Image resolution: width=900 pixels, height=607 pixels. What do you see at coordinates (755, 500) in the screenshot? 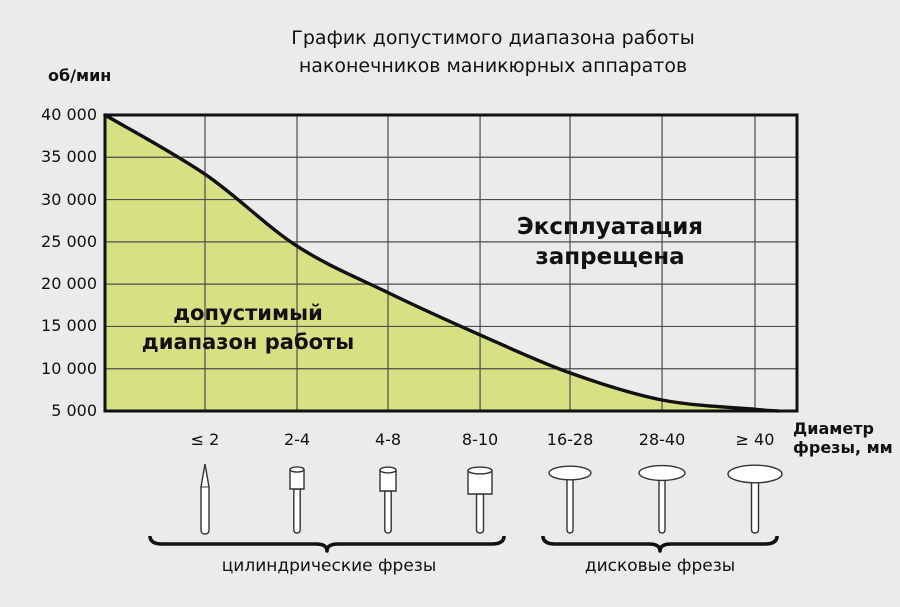
I see `disc-bur-large-icon` at bounding box center [755, 500].